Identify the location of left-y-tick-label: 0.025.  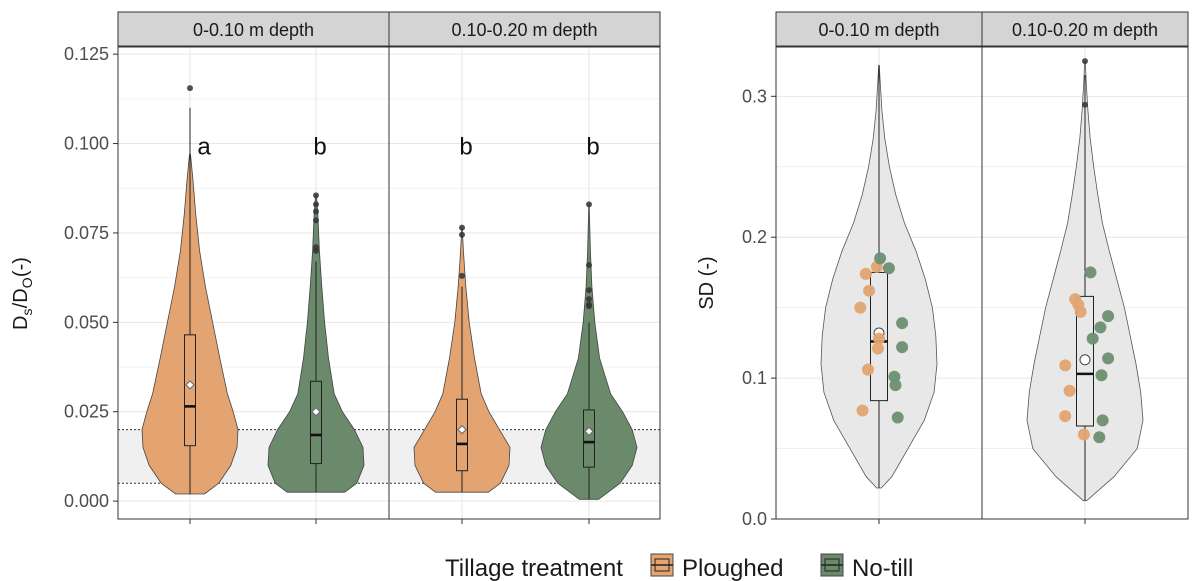
(86, 412).